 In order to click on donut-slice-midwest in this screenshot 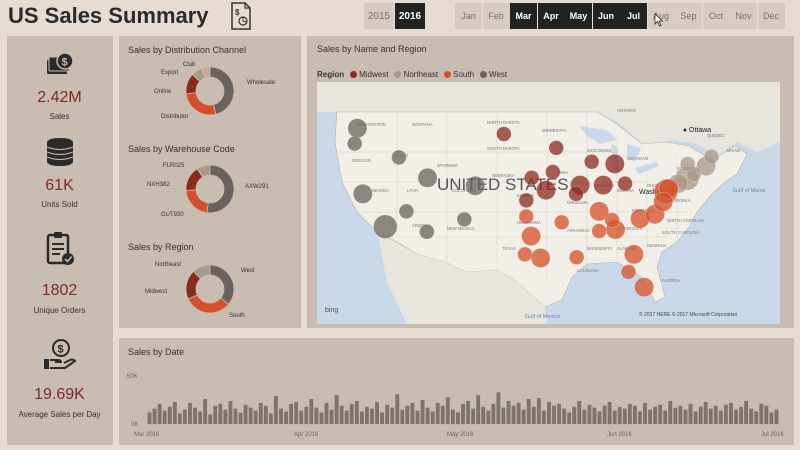, I will do `click(193, 285)`.